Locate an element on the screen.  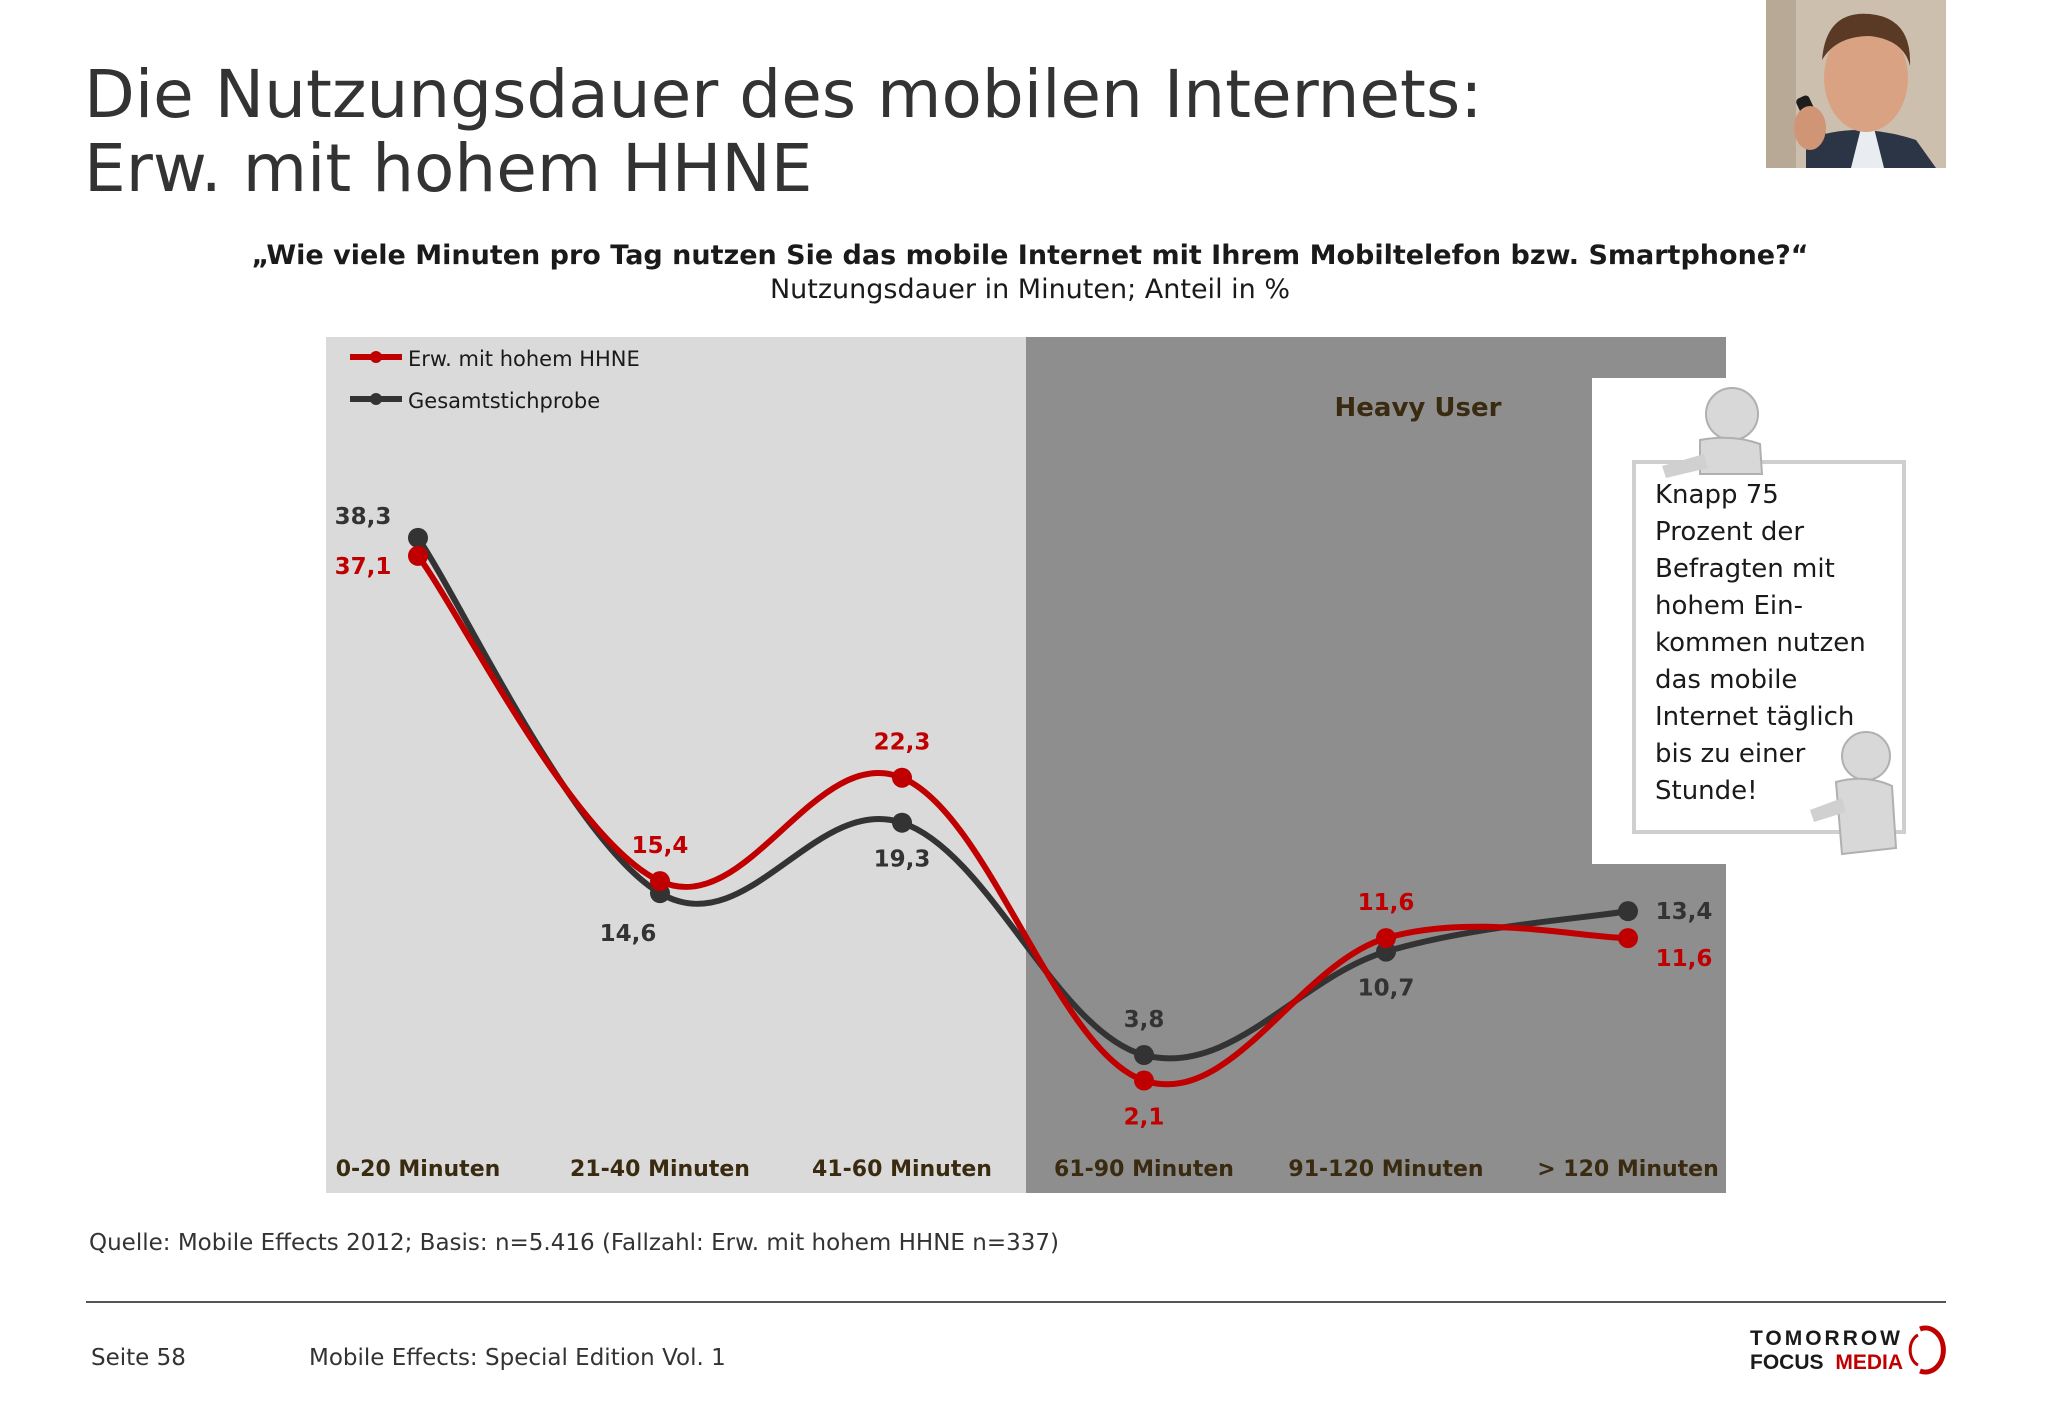
heavy-user-label: Heavy User is located at coordinates (1418, 408).